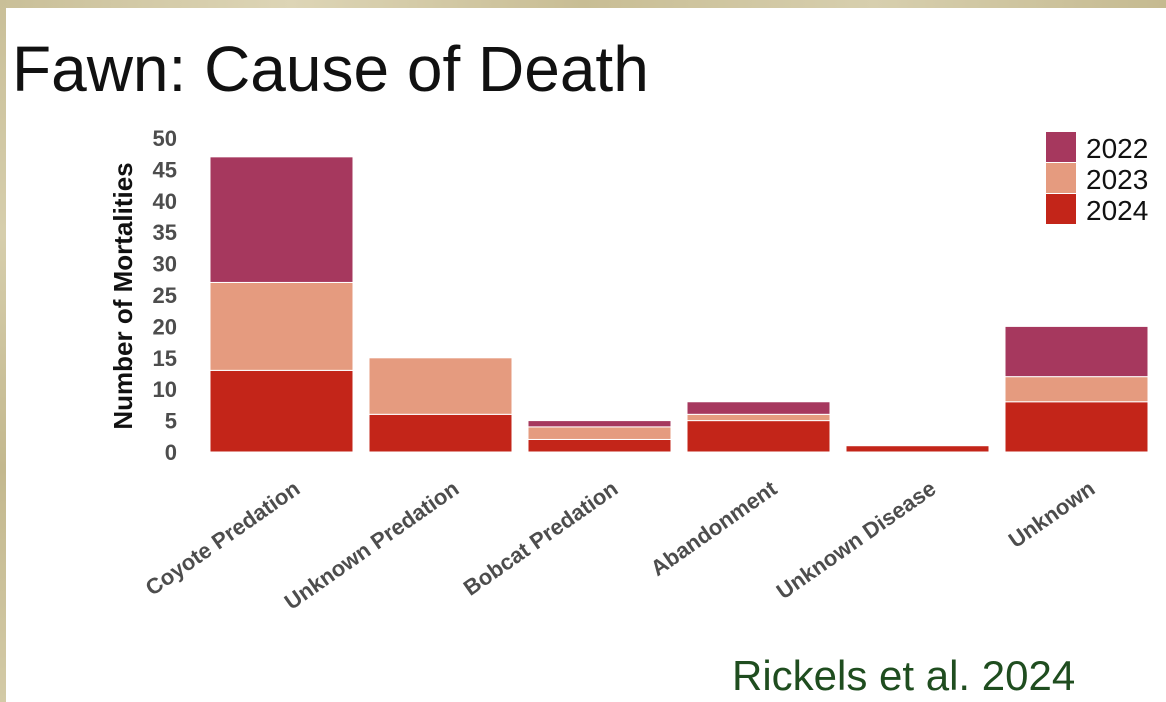 Image resolution: width=1166 pixels, height=702 pixels. Describe the element at coordinates (3, 351) in the screenshot. I see `left-border` at that location.